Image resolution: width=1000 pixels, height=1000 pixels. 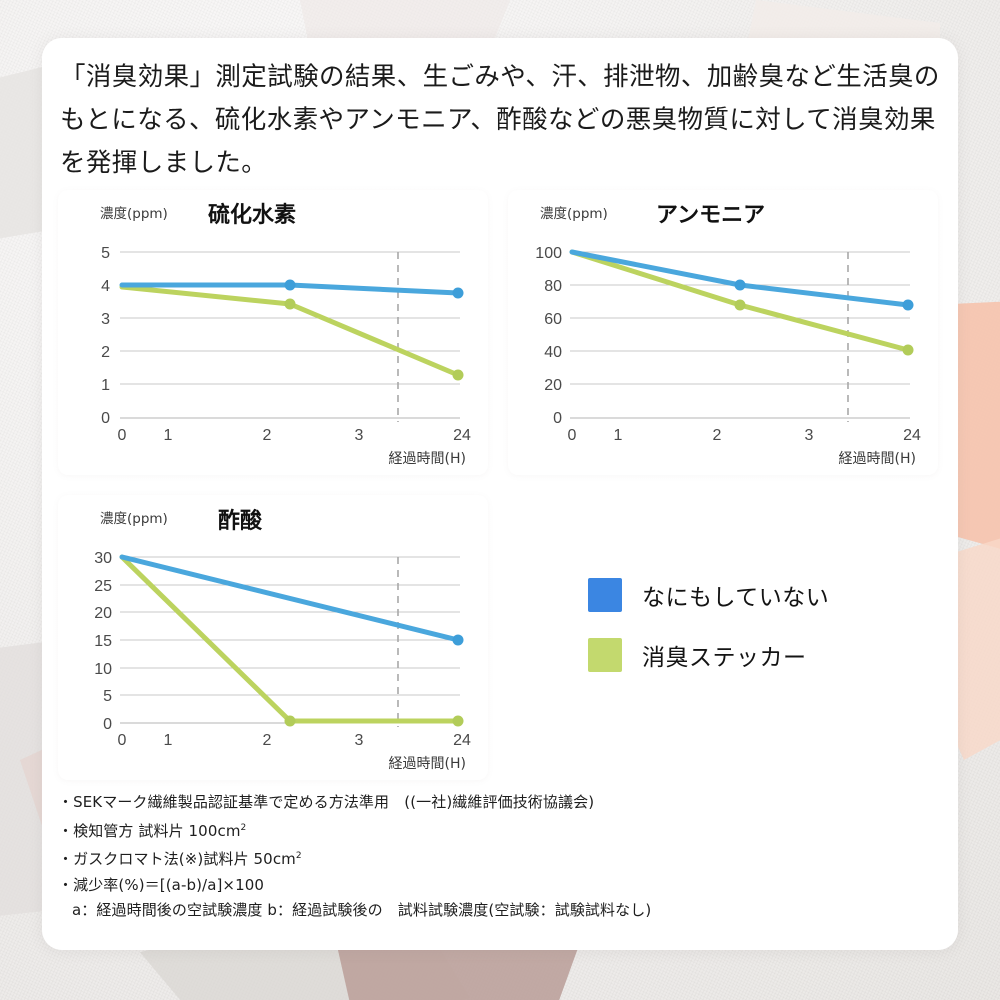 I want to click on svg-text: 4, so click(x=105, y=286).